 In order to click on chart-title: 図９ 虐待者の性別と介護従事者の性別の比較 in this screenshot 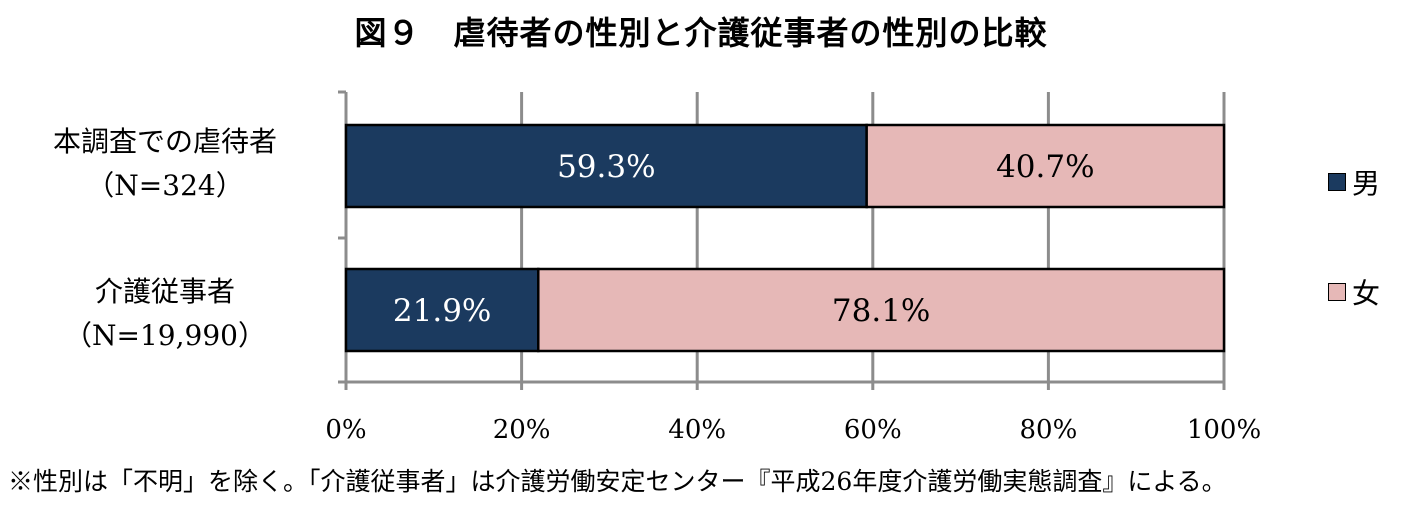, I will do `click(701, 33)`.